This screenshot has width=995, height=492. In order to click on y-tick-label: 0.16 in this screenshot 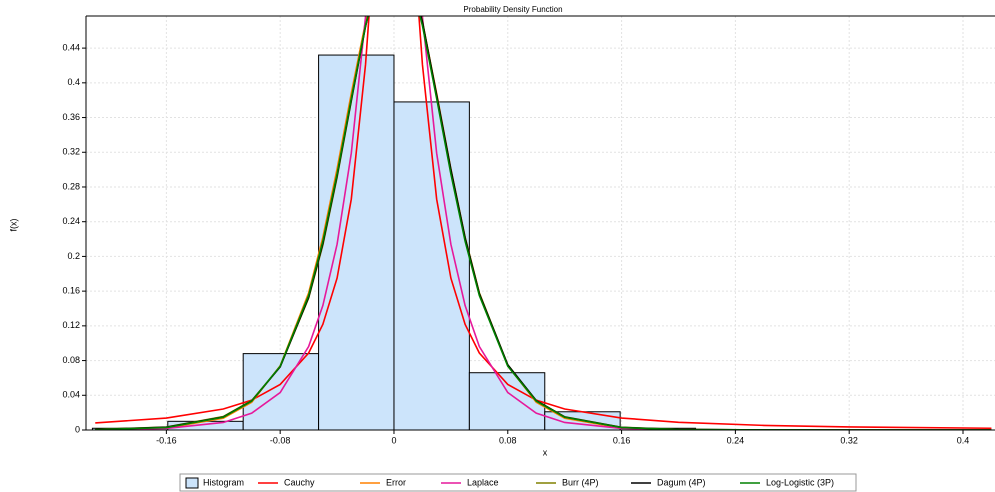, I will do `click(71, 291)`.